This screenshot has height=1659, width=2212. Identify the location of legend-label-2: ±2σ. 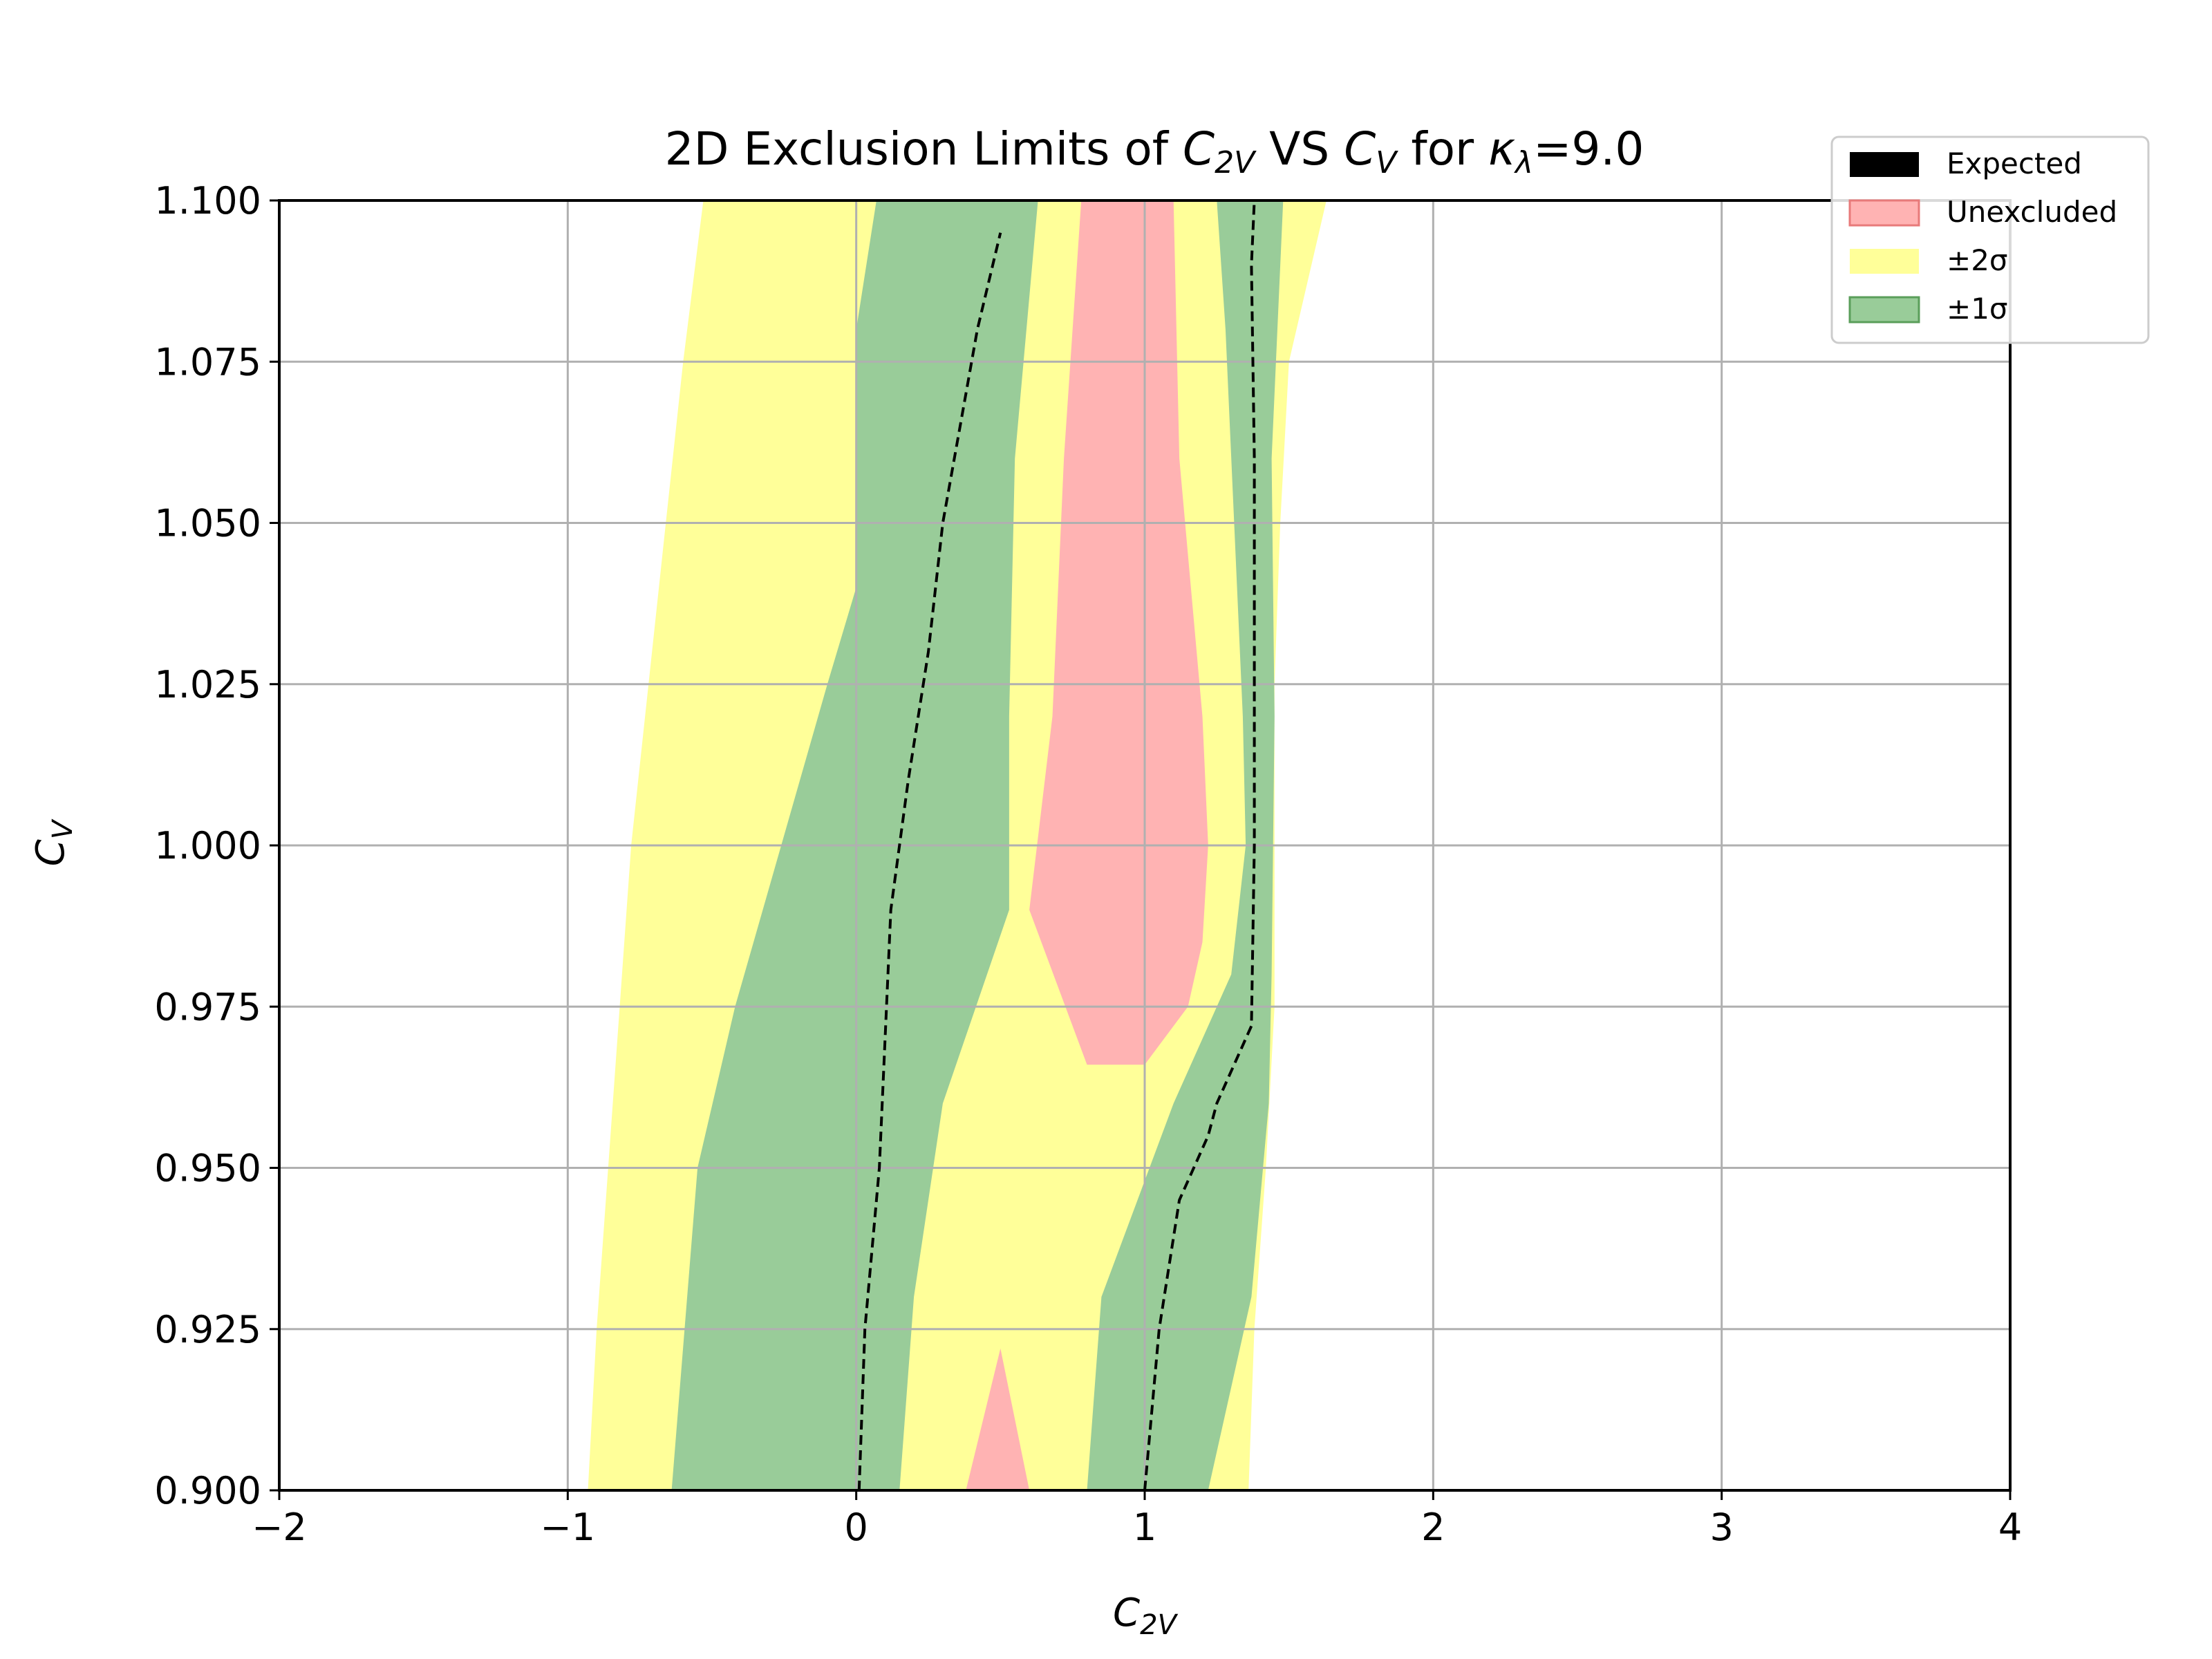
(1977, 260).